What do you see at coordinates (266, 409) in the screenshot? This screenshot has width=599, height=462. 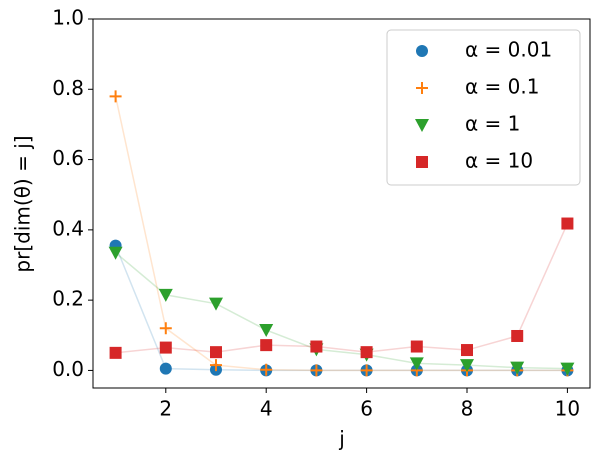 I see `x-tick-label: 4` at bounding box center [266, 409].